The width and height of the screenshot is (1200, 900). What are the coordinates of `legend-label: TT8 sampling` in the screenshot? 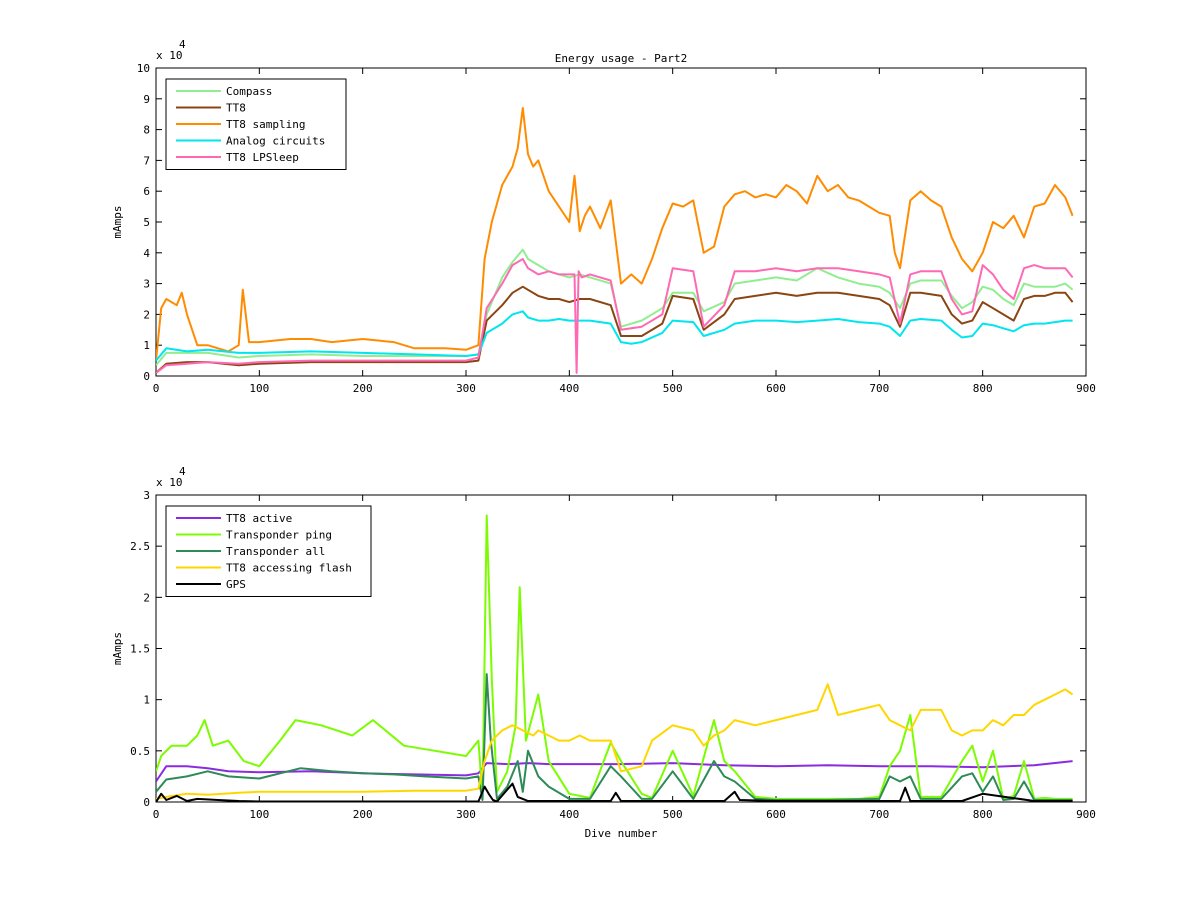 It's located at (265, 124).